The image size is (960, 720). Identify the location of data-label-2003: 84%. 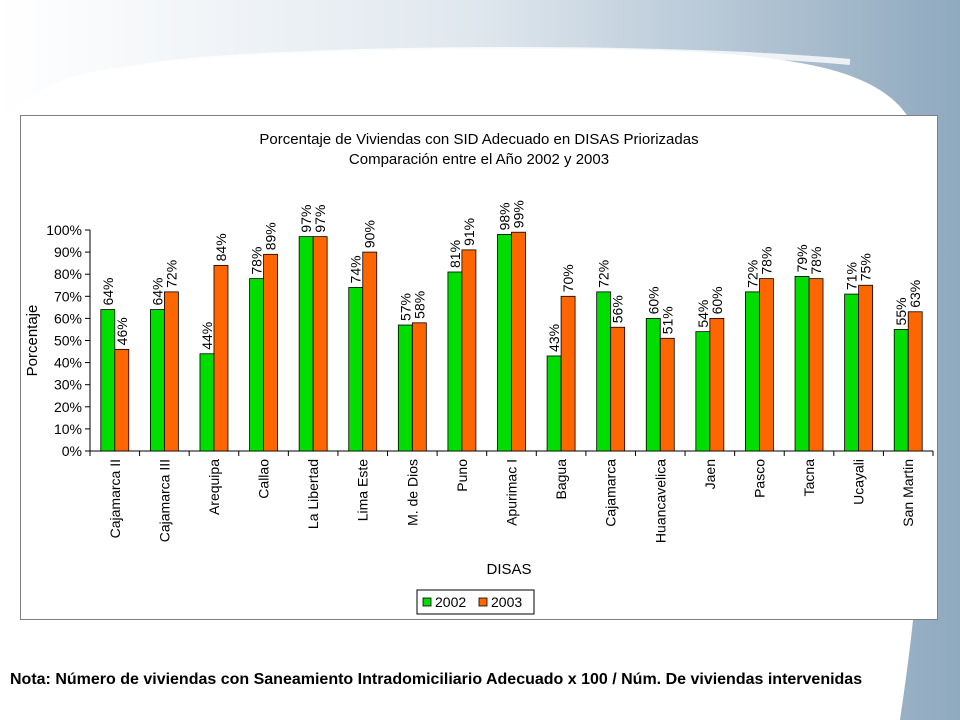
(221, 247).